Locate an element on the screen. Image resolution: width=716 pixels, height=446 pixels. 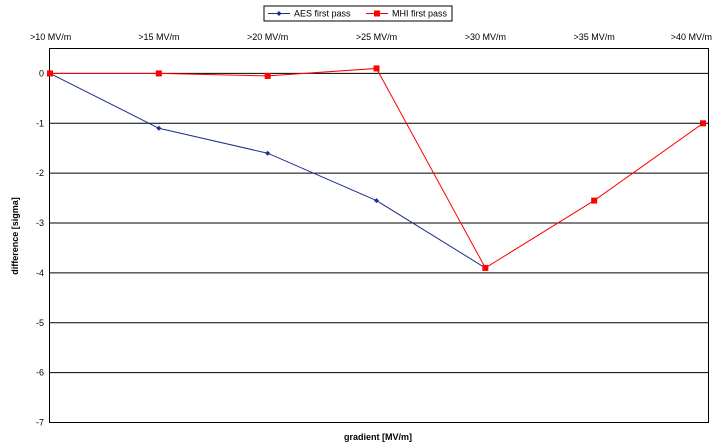
x-tick-label: >25 MV/m is located at coordinates (376, 37).